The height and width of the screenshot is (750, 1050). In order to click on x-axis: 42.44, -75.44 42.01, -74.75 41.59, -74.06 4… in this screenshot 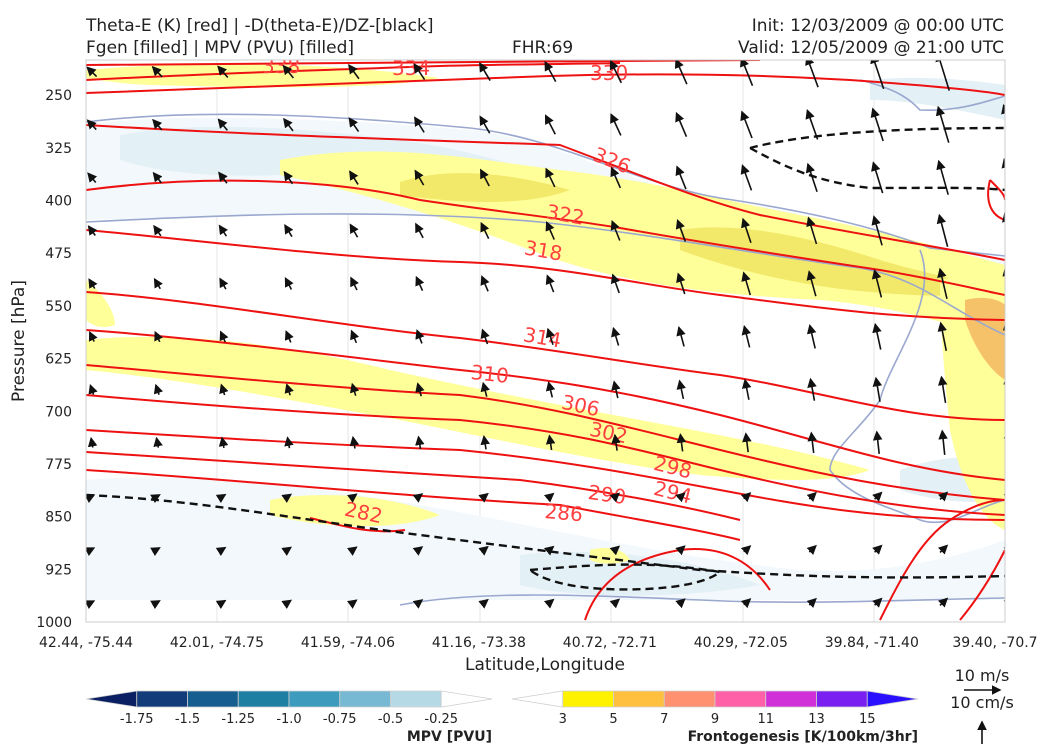, I will do `click(538, 643)`.